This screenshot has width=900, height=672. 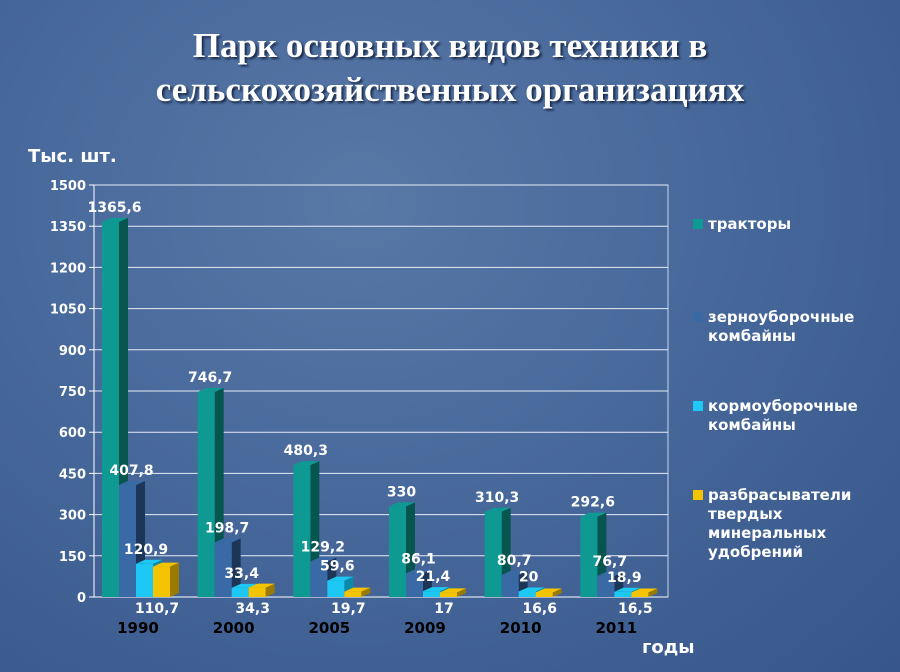 What do you see at coordinates (527, 594) in the screenshot?
I see `bar-кормоуборочные-2010` at bounding box center [527, 594].